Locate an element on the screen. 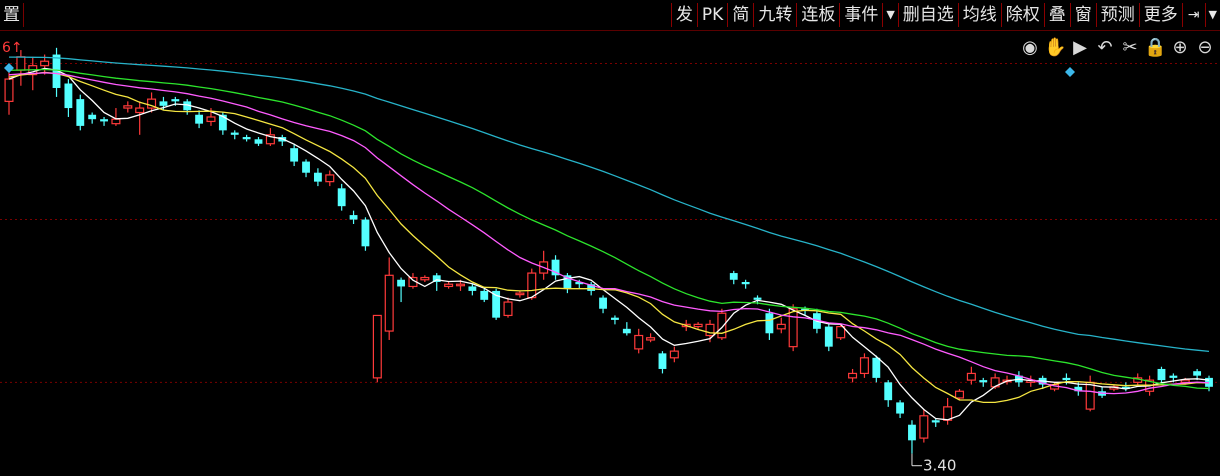 This screenshot has width=1220, height=476. toolbar-button-2: 简 is located at coordinates (740, 15).